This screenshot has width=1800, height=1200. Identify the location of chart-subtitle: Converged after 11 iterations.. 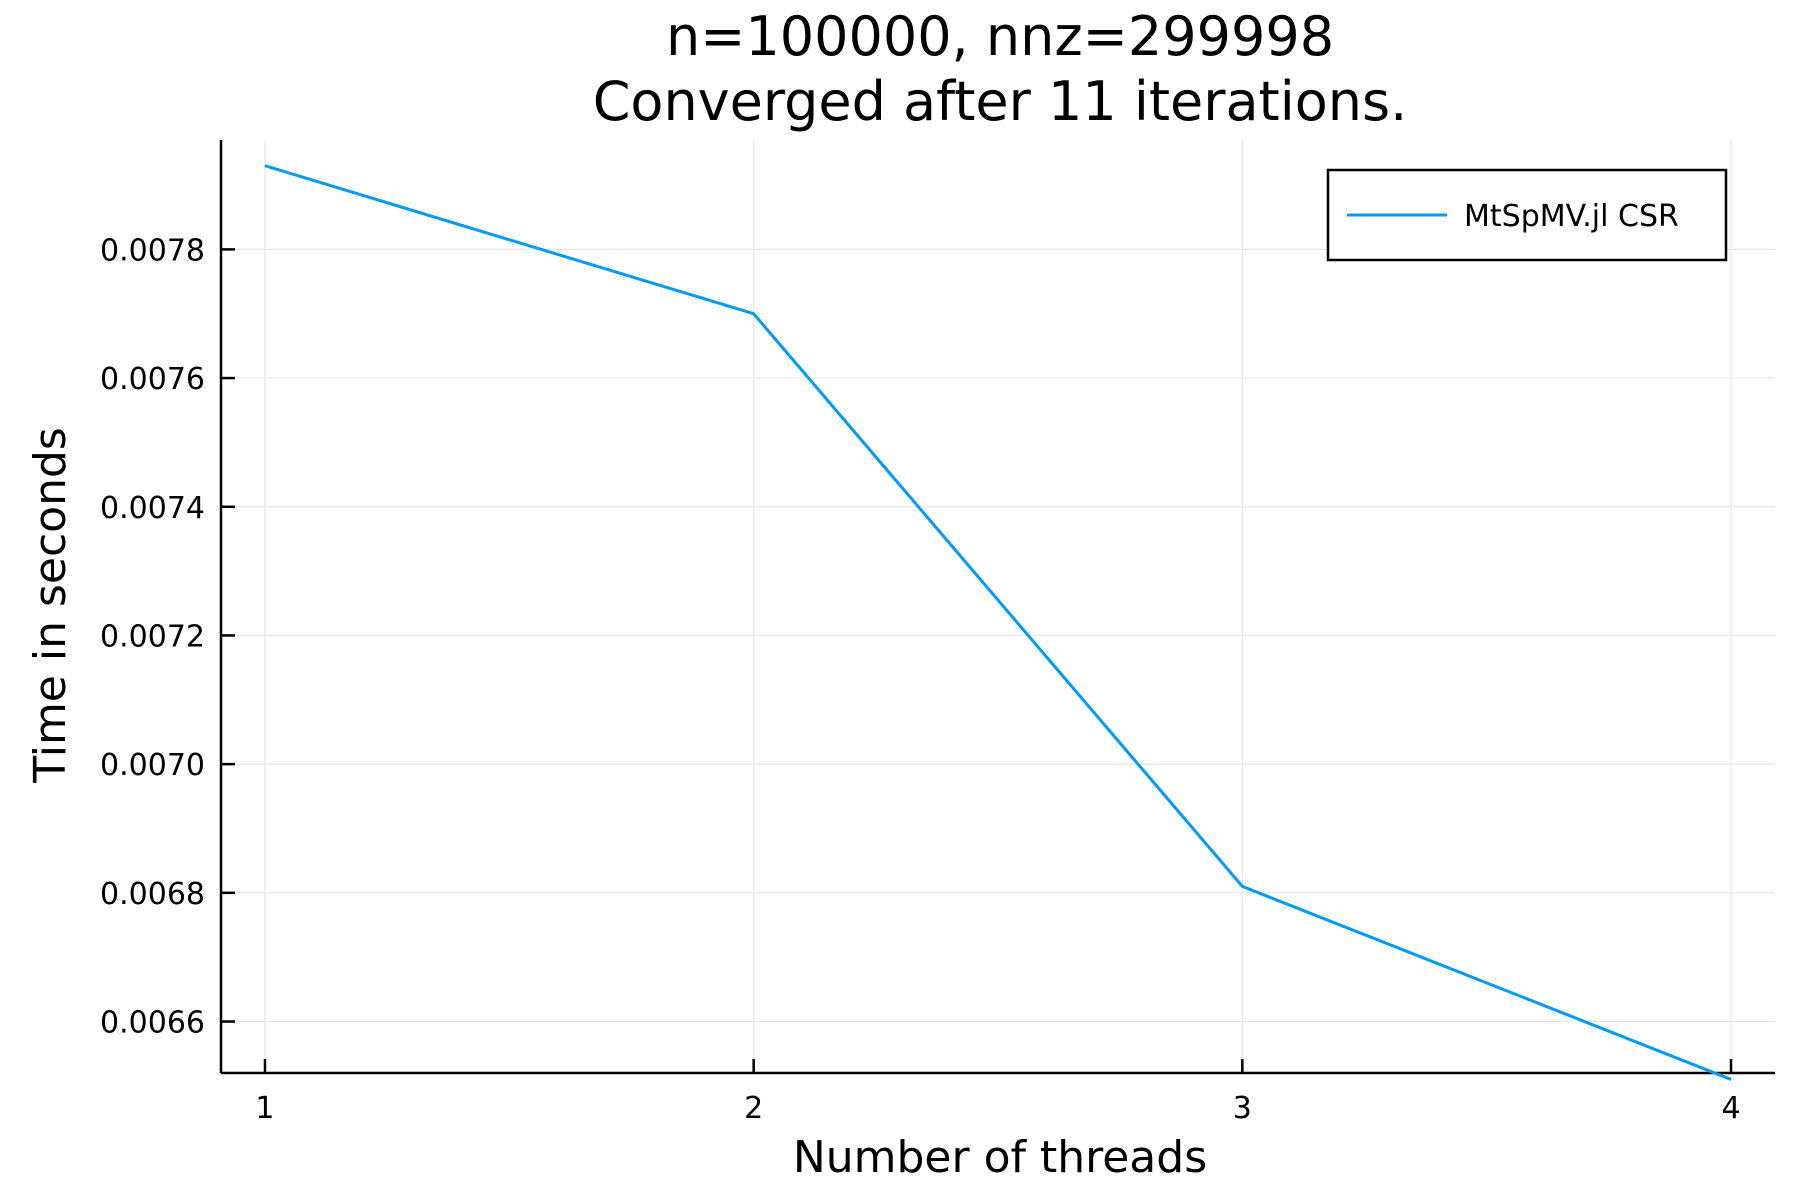
(1000, 101).